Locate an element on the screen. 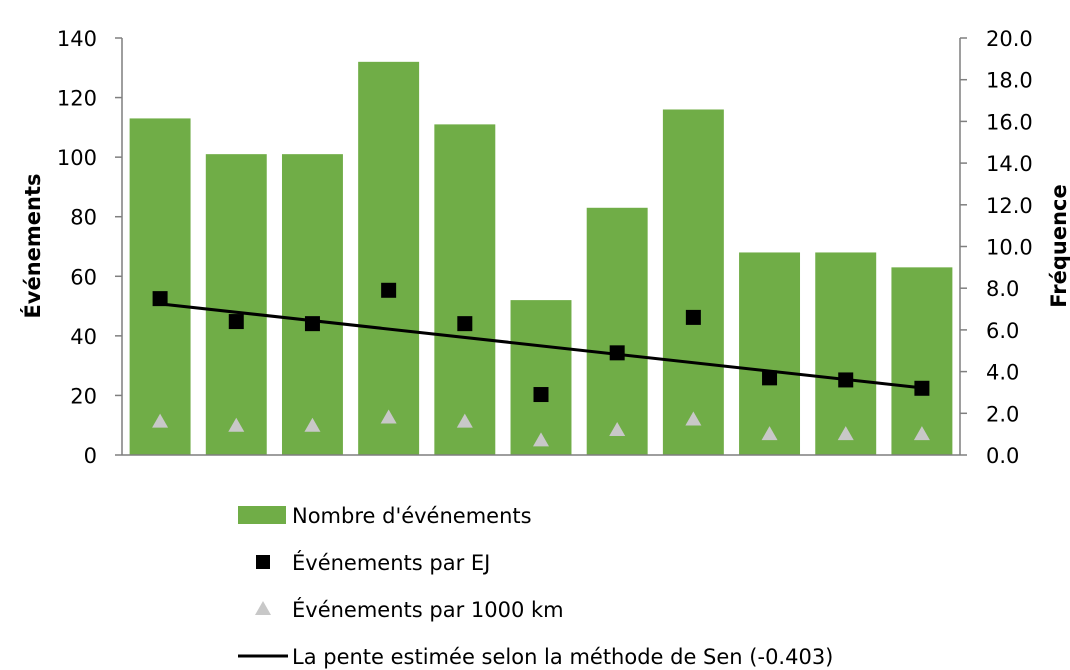 This screenshot has width=1070, height=670. y-tick-label: 0 is located at coordinates (90, 456).